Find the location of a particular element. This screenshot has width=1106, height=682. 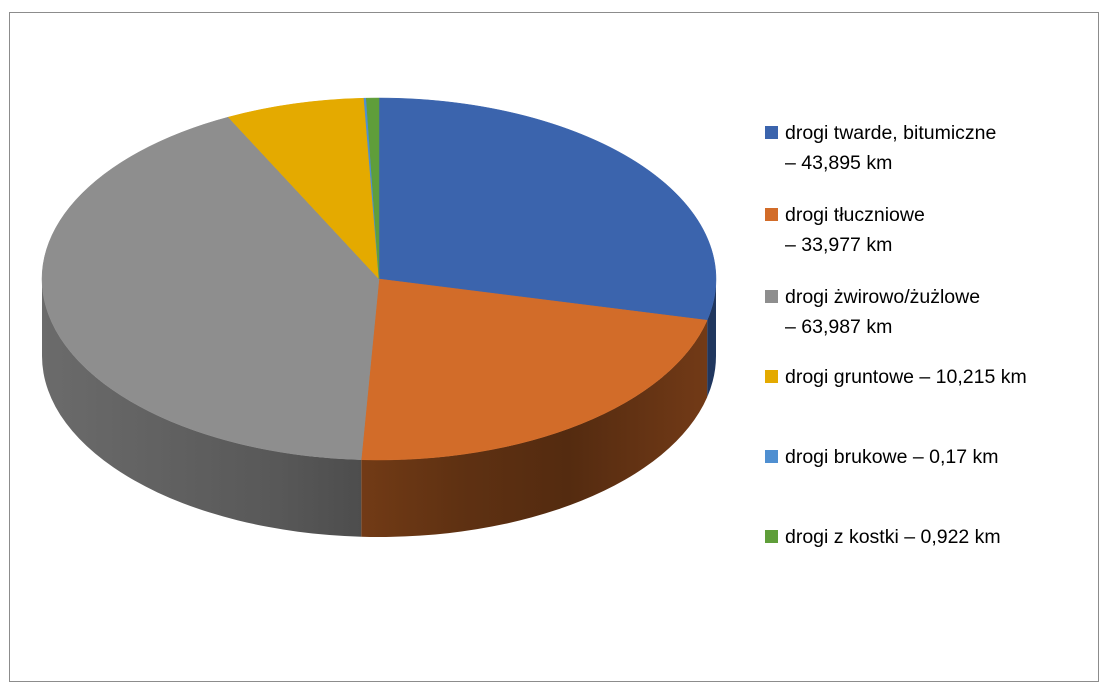

legend-label-5: drogi brukowe – 0,17 km is located at coordinates (940, 457).